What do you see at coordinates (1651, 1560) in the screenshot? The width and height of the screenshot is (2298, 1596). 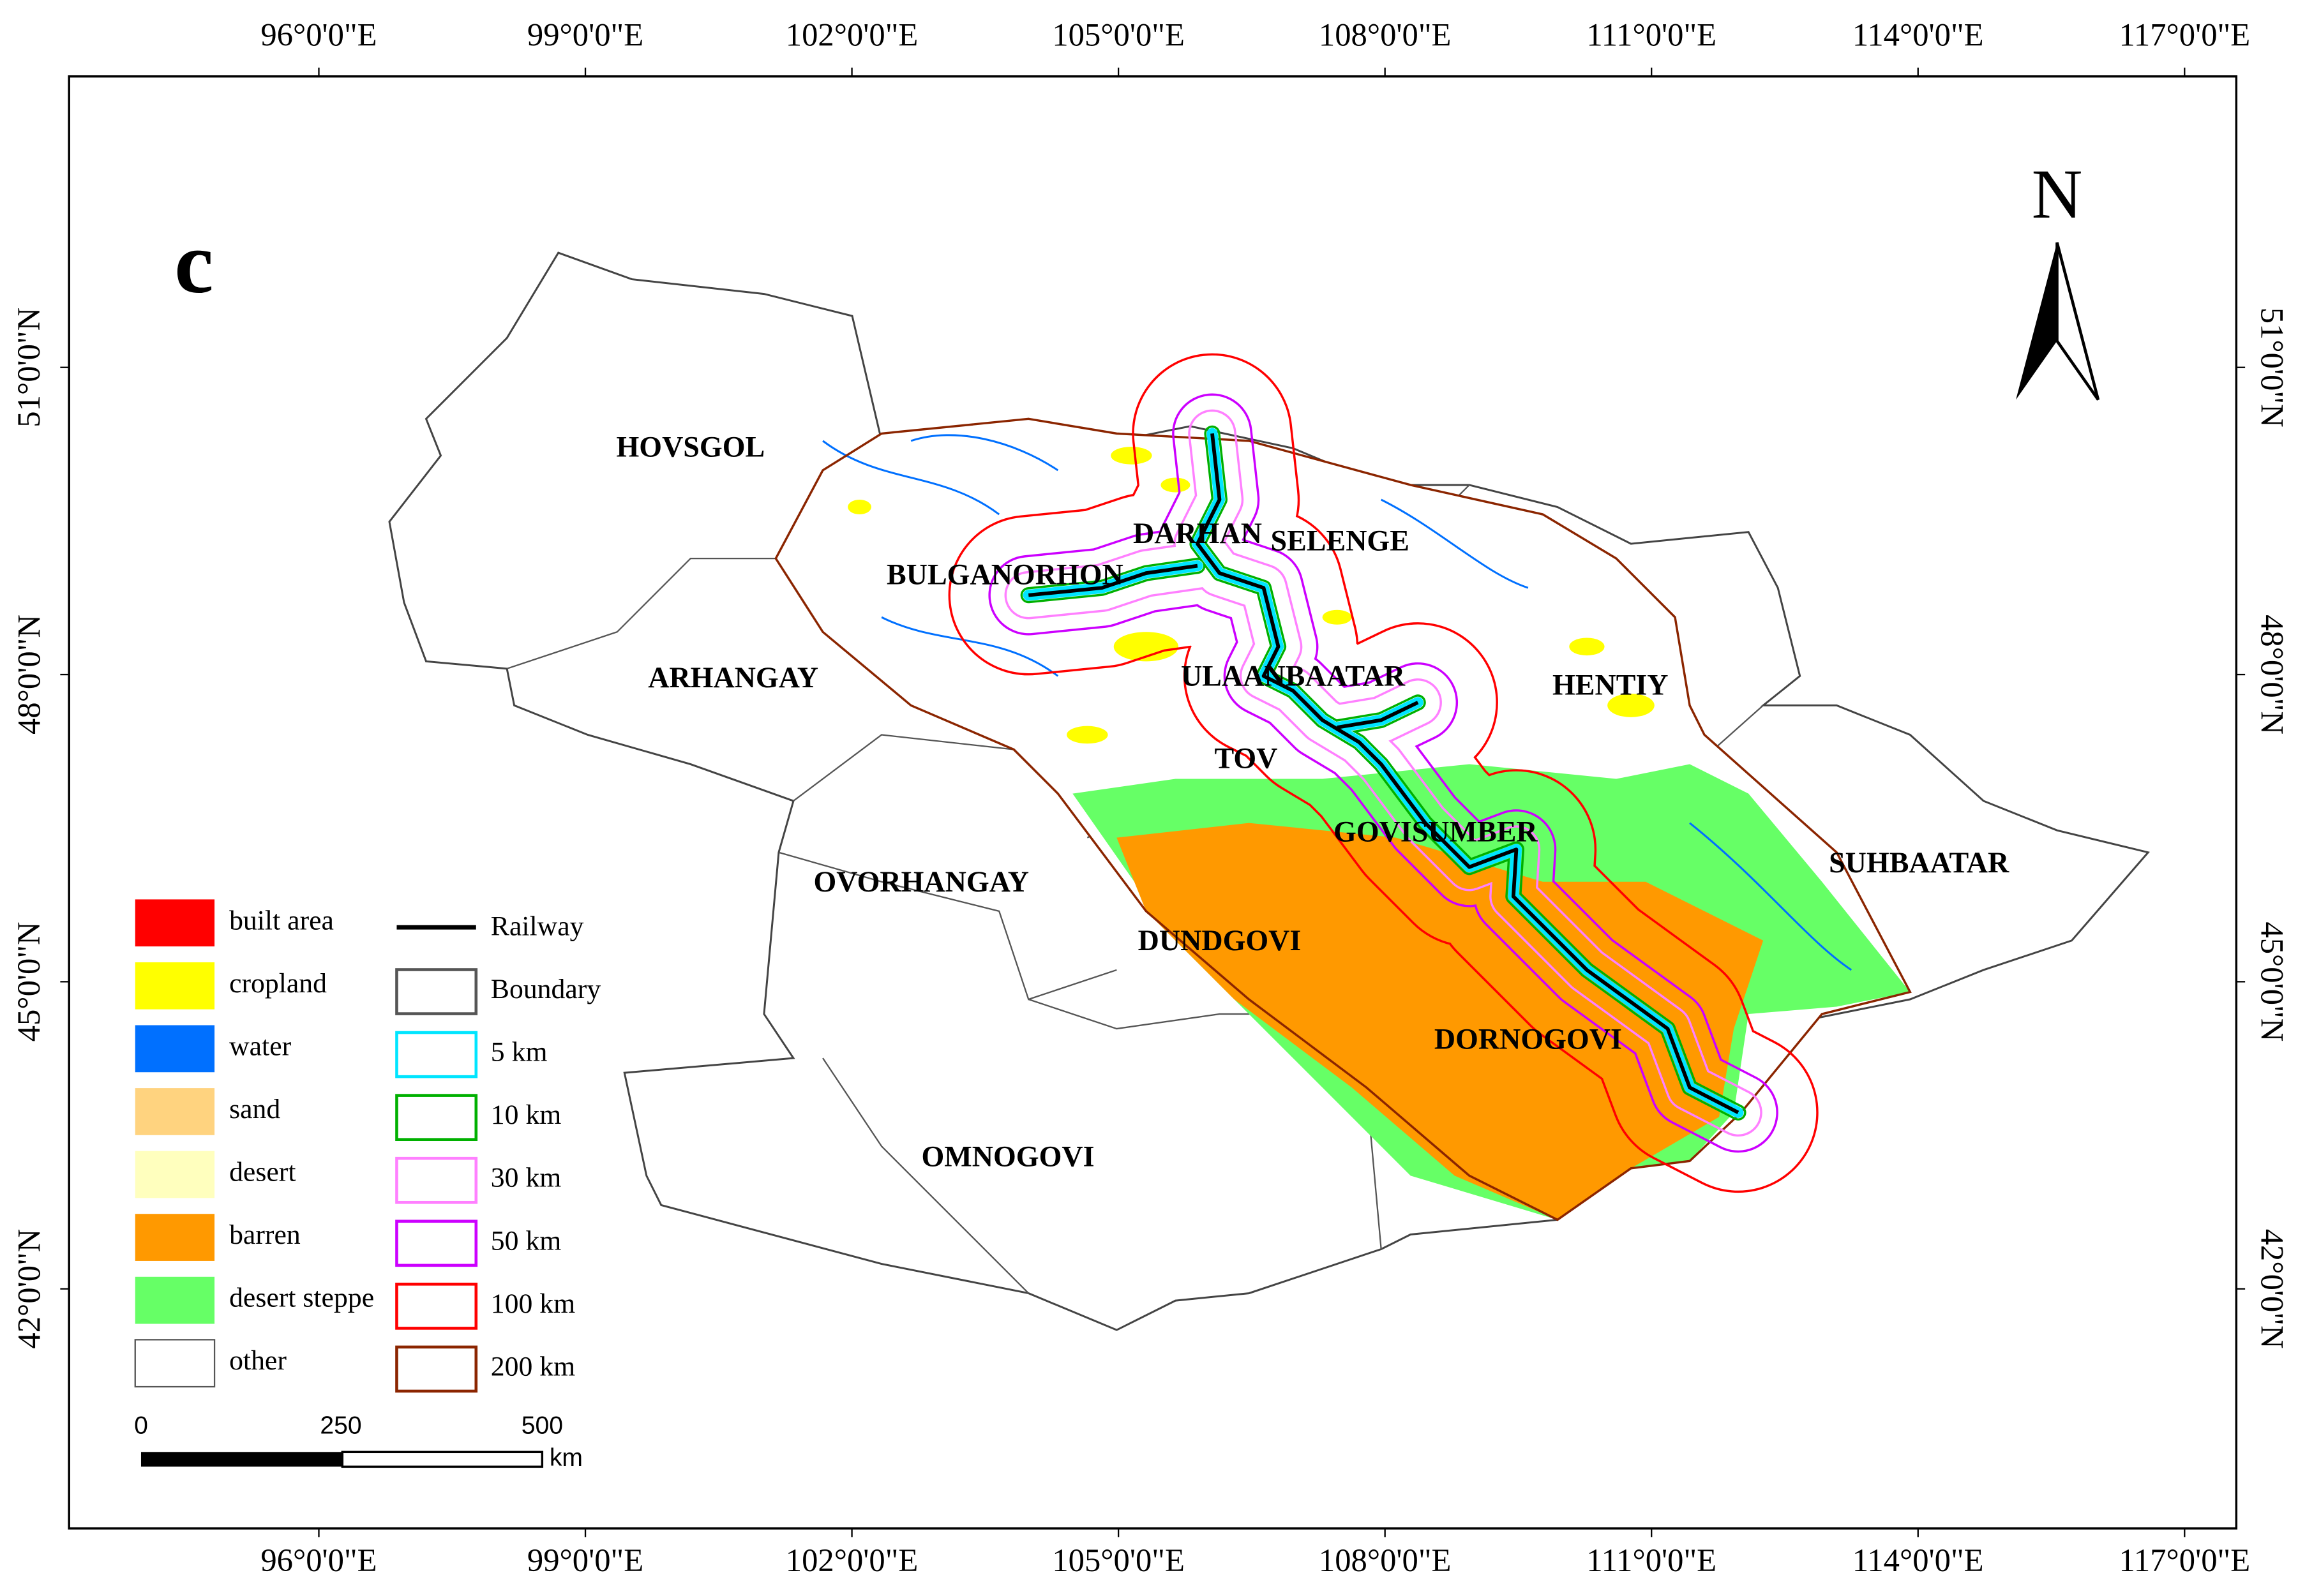 I see `longitude-label-bottom: 111°0'0"E` at bounding box center [1651, 1560].